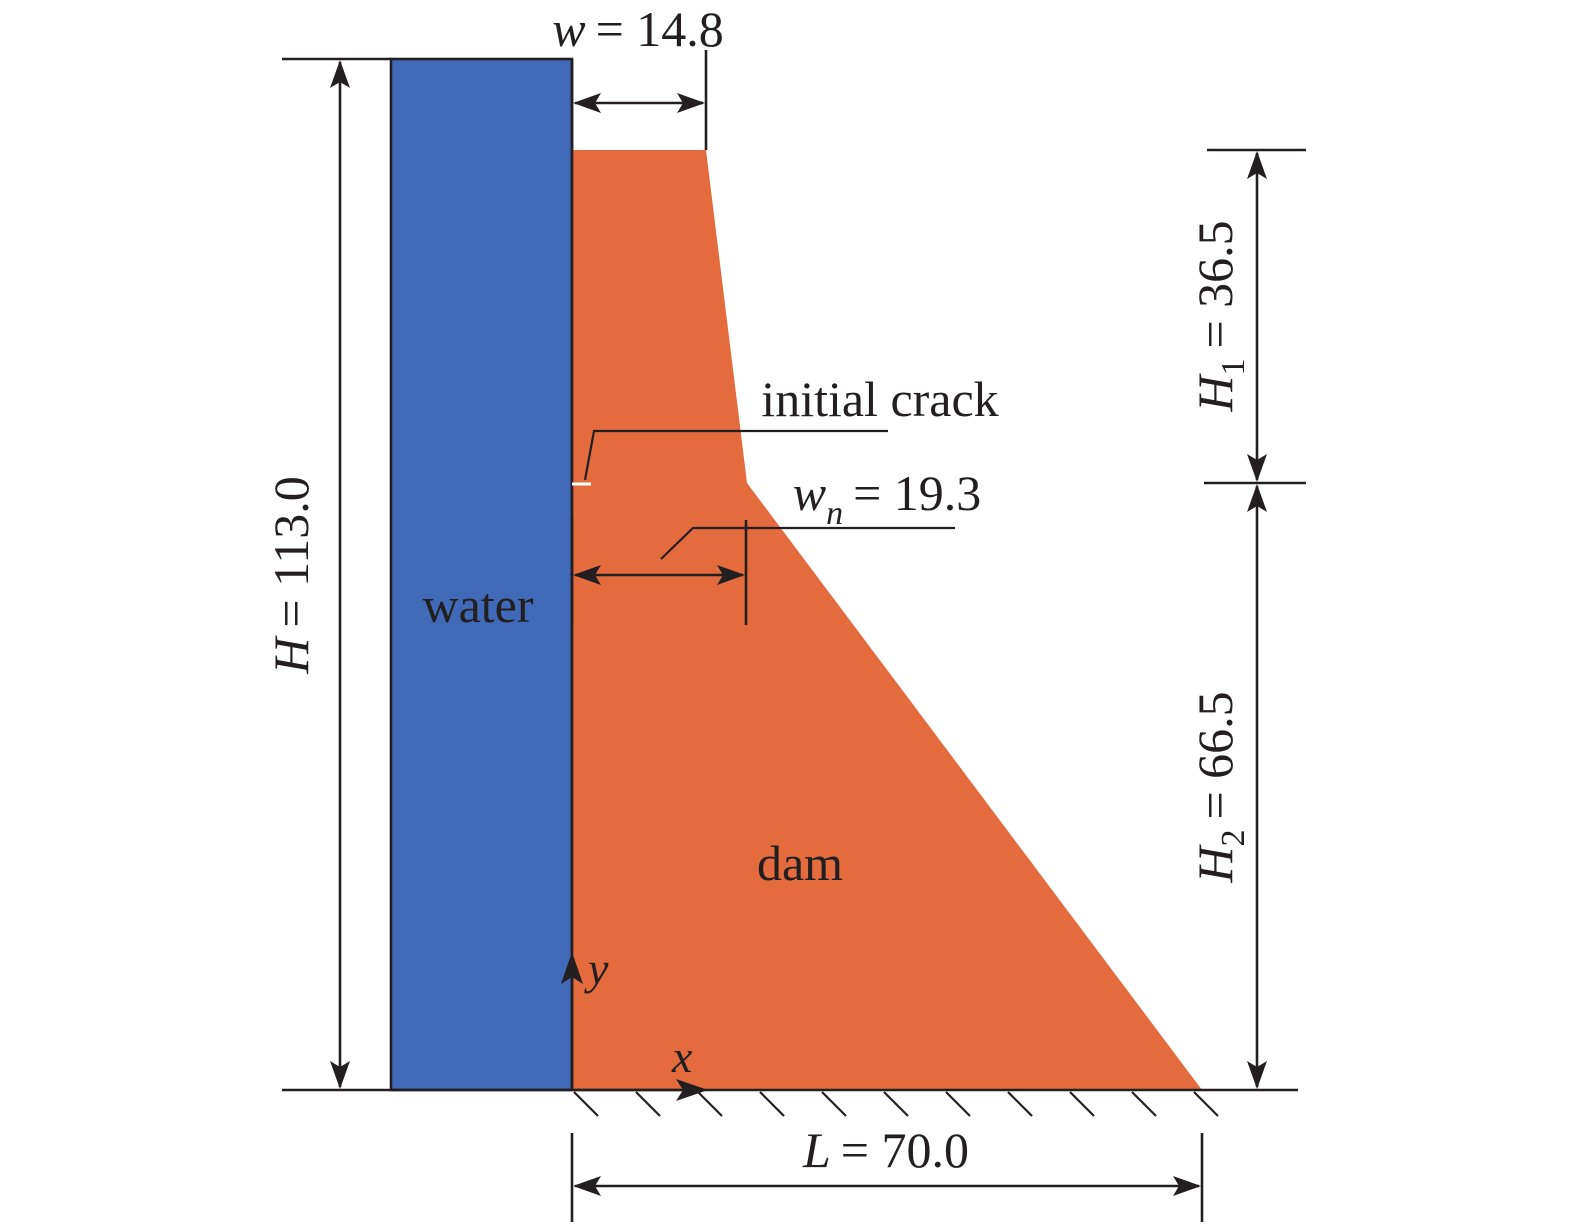 The width and height of the screenshot is (1575, 1228). What do you see at coordinates (572, 968) in the screenshot?
I see `y-axis-arrow-icon` at bounding box center [572, 968].